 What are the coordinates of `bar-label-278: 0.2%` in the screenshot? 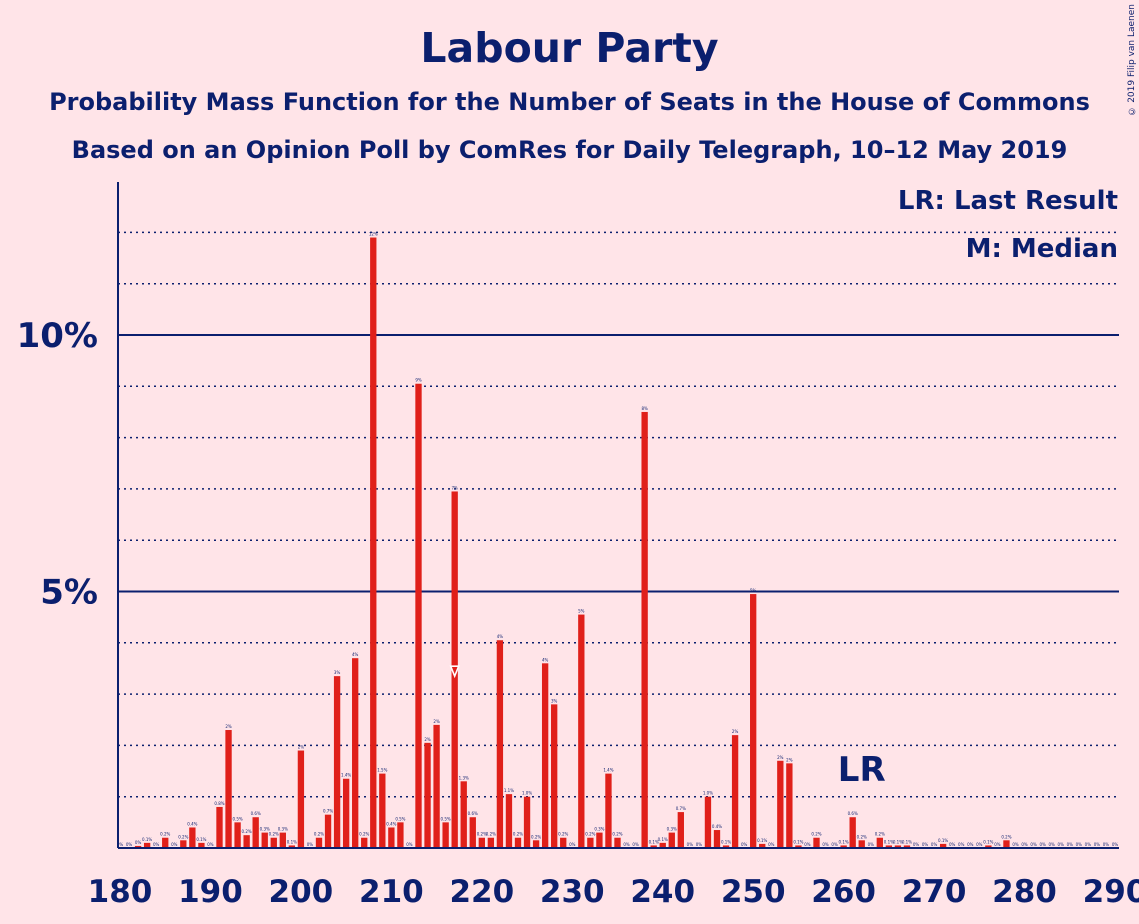 It's located at (1006, 836).